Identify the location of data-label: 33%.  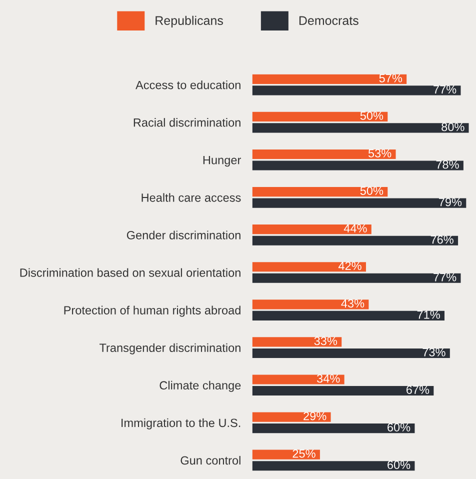
(326, 341).